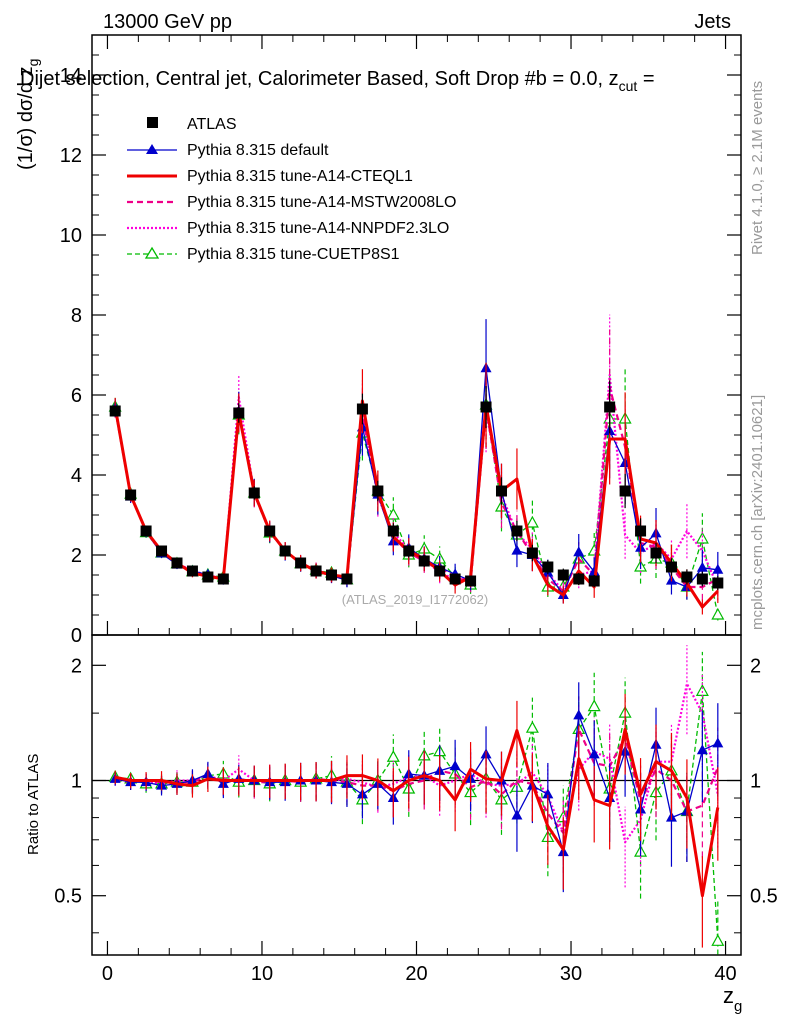 The height and width of the screenshot is (1024, 786). I want to click on legend-label-atlas: ATLAS, so click(212, 124).